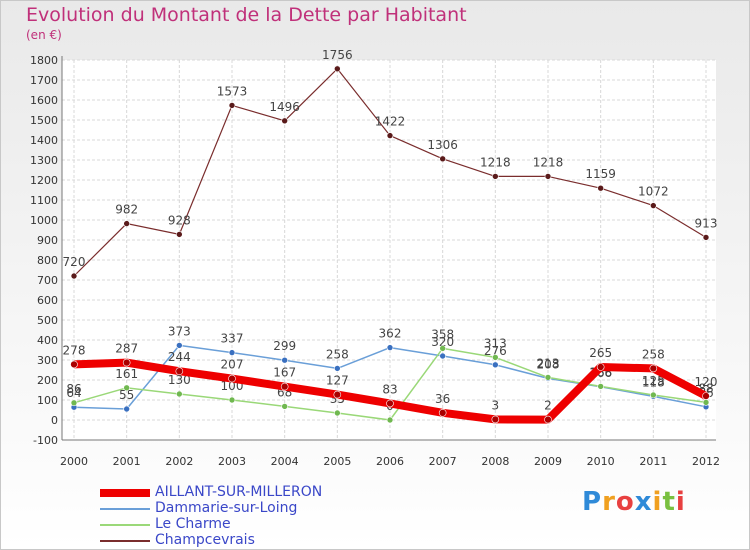  I want to click on data-label: 86, so click(73, 389).